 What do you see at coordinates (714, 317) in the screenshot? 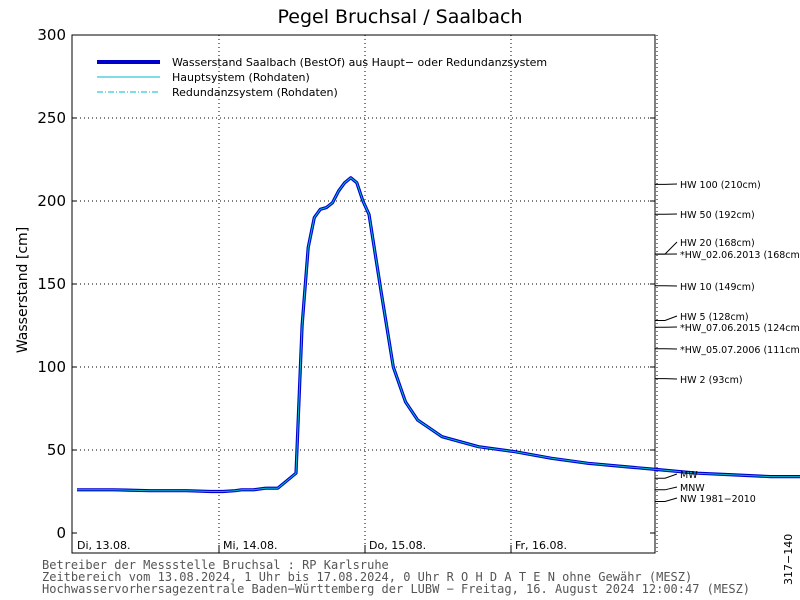
I see `threshold-label: HW 5 (128cm)` at bounding box center [714, 317].